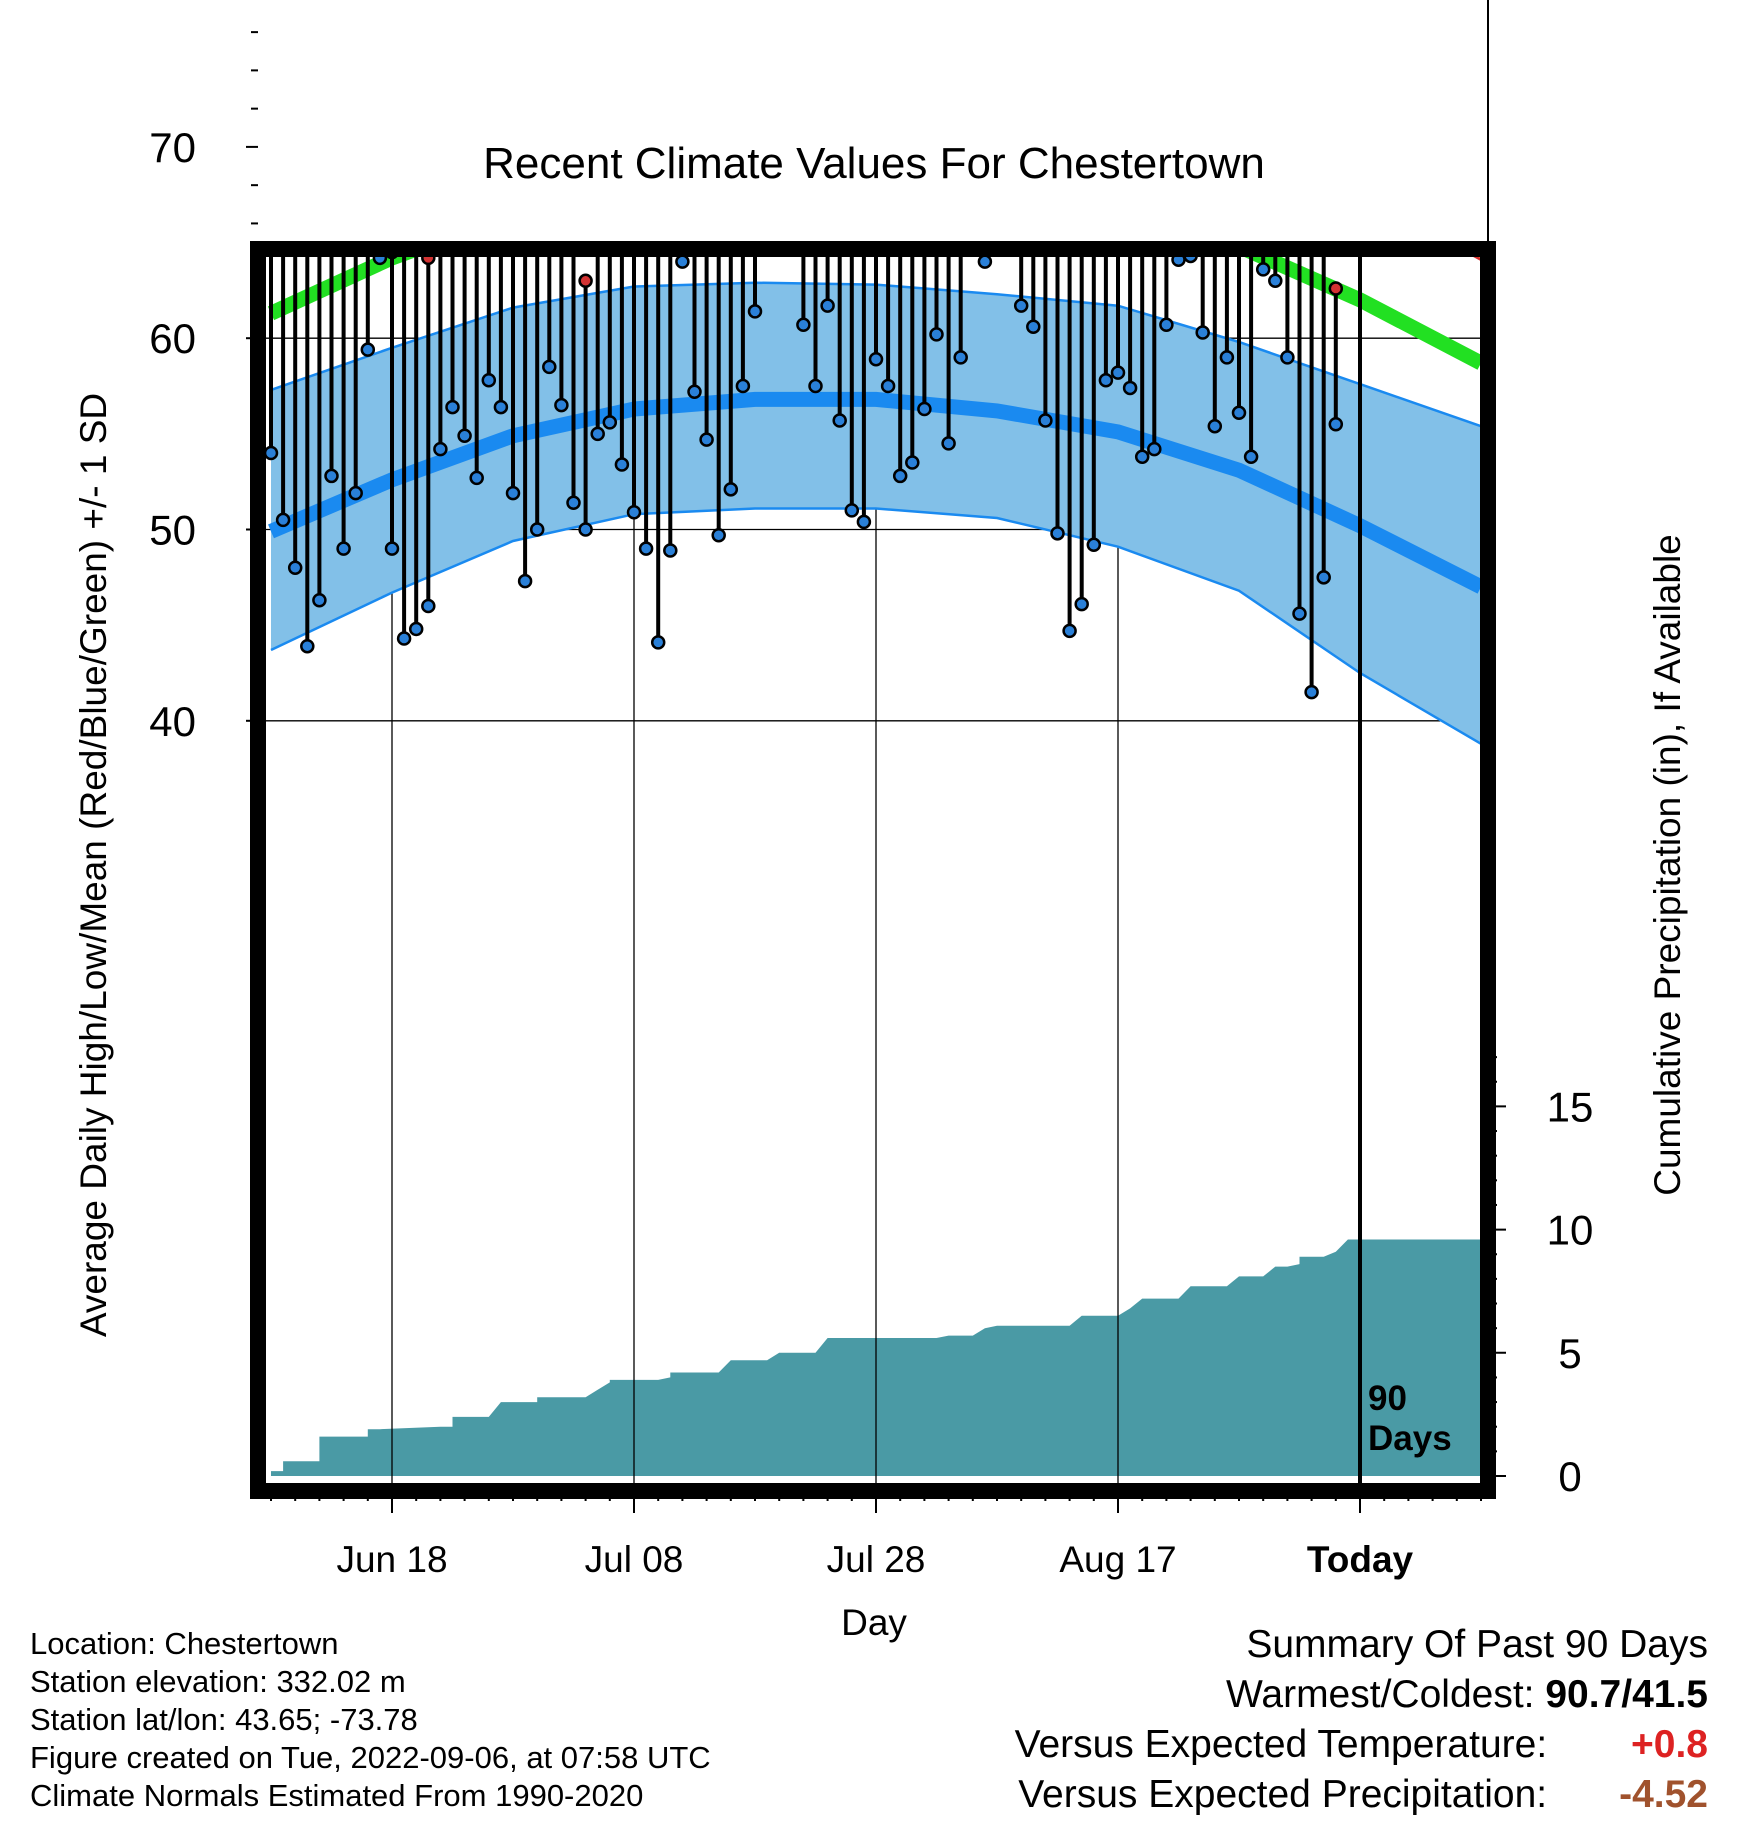 The image size is (1748, 1828). I want to click on x-tick-label-3: Aug 17, so click(1117, 1559).